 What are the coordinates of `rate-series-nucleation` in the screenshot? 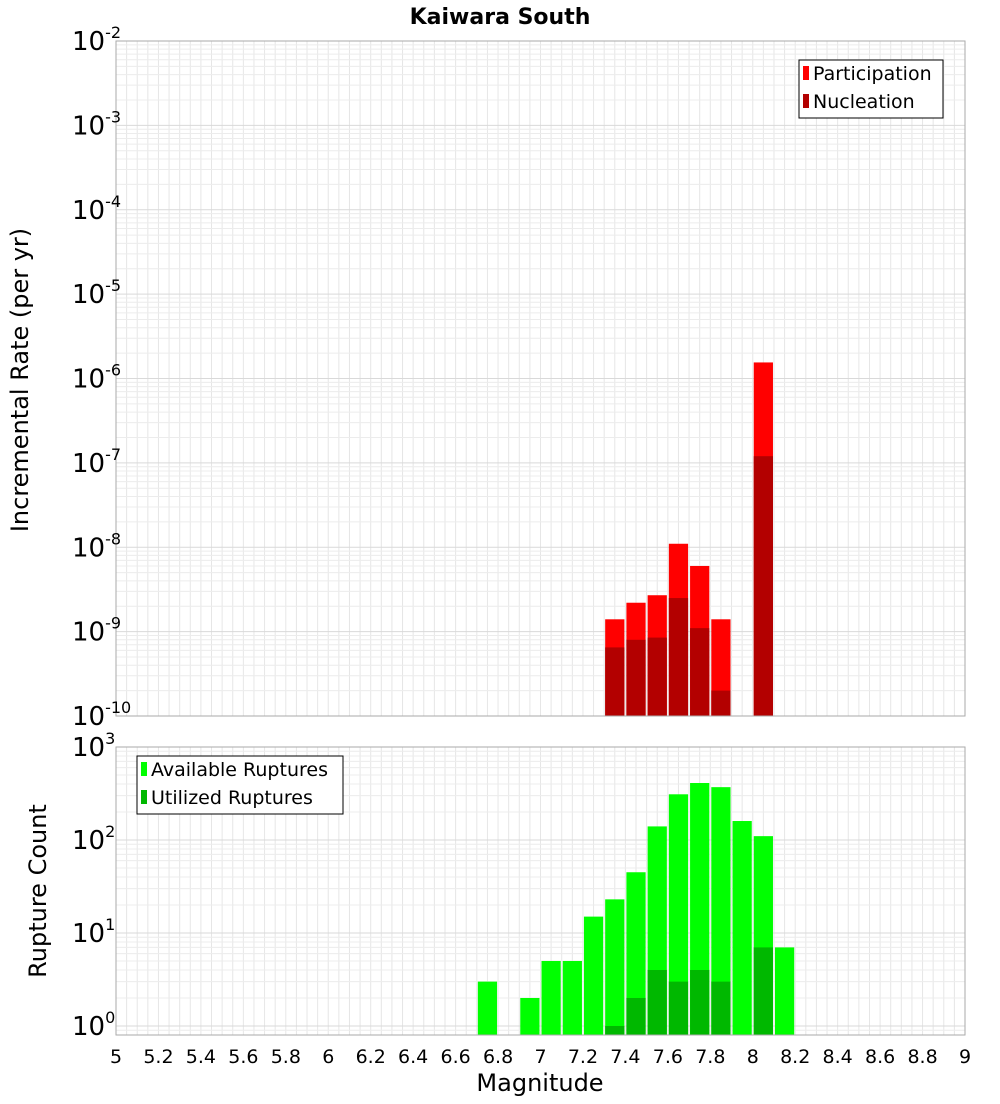 It's located at (689, 586).